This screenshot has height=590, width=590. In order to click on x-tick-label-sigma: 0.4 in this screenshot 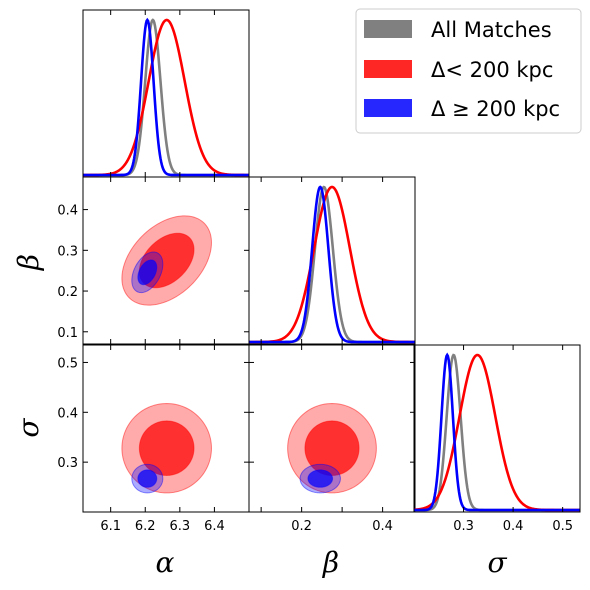, I will do `click(513, 526)`.